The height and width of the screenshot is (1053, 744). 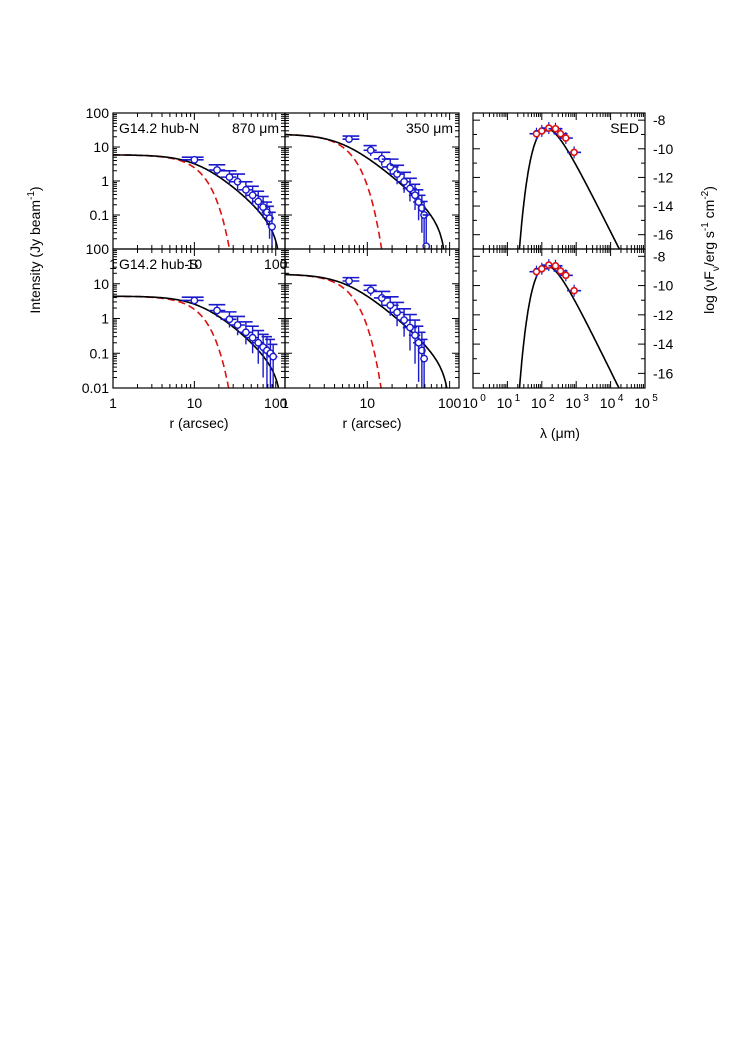 I want to click on right-y-axis-title: log (νFν/erg s-1 cm-2), so click(x=711, y=250).